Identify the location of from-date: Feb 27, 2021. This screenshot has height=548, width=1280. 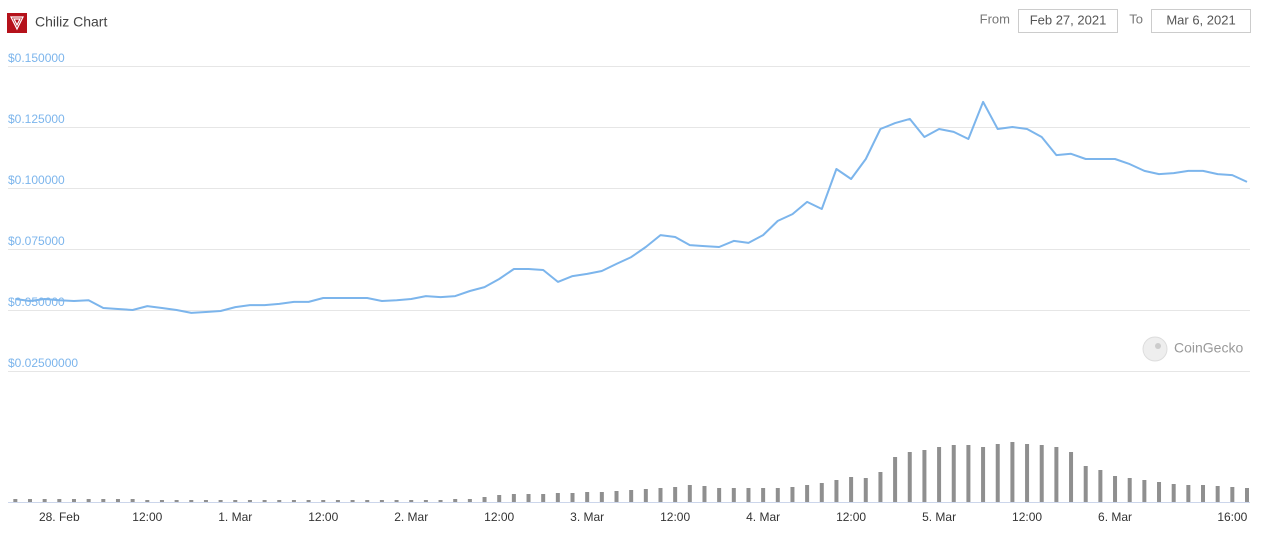
(1068, 19).